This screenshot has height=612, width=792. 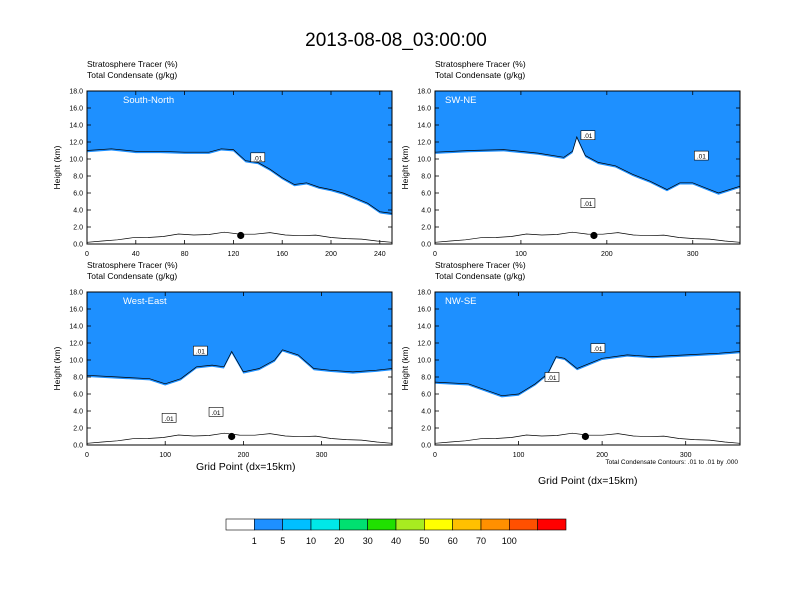 What do you see at coordinates (254, 541) in the screenshot?
I see `colorbar-label: 1` at bounding box center [254, 541].